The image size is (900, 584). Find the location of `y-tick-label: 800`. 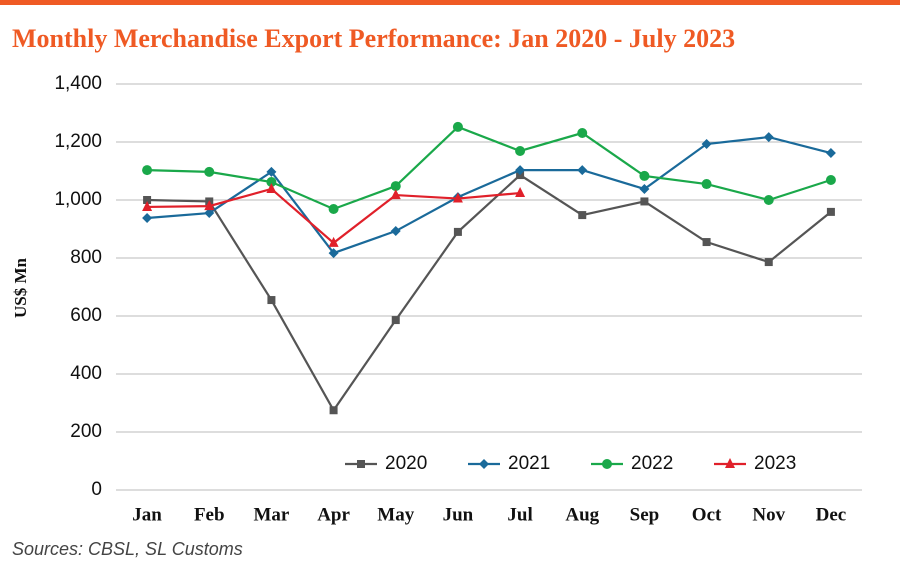

y-tick-label: 800 is located at coordinates (86, 257).